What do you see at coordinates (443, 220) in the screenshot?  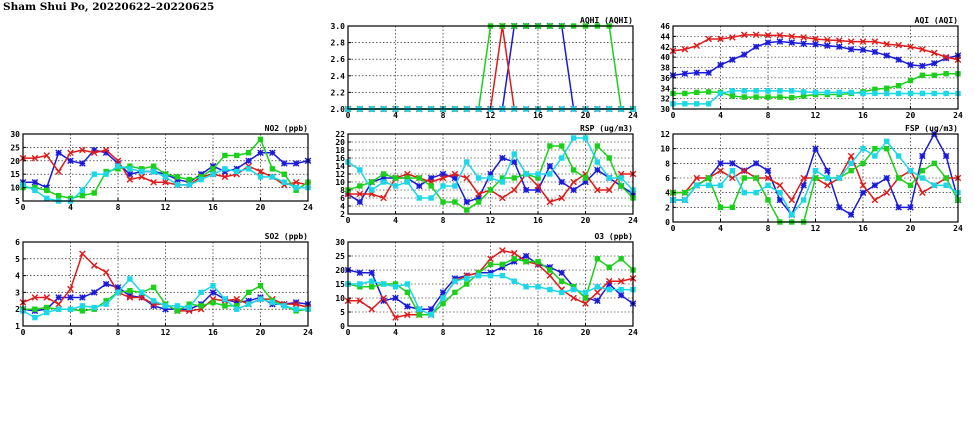 I see `rsp-xtick-label: 8` at bounding box center [443, 220].